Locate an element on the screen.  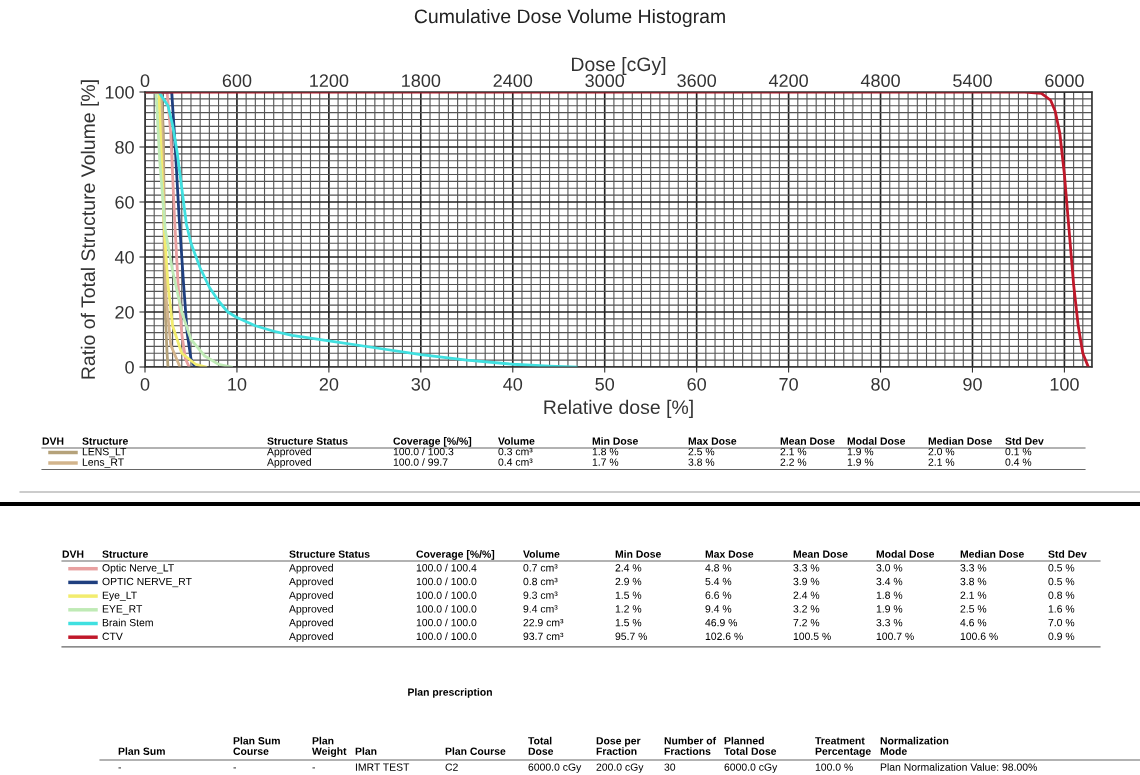
legend-label: CTV is located at coordinates (112, 636).